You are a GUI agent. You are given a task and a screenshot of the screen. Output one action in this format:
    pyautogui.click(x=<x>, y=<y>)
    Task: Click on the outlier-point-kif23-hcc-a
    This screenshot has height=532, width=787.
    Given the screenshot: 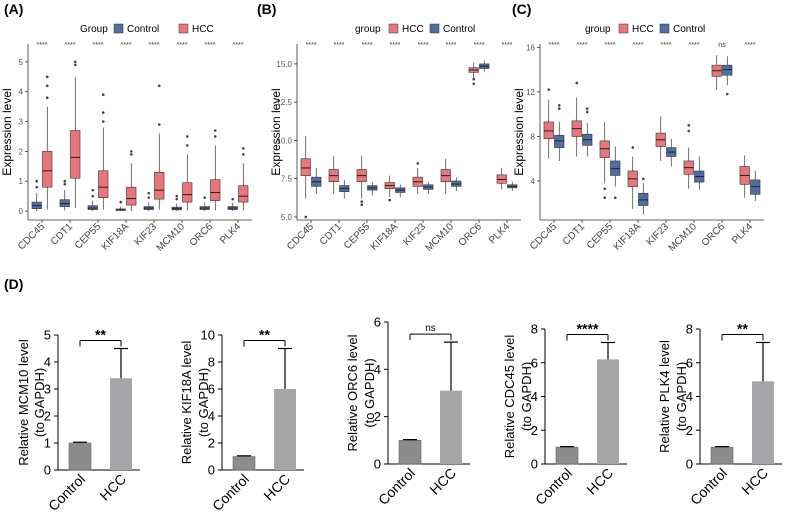 What is the action you would take?
    pyautogui.click(x=159, y=124)
    